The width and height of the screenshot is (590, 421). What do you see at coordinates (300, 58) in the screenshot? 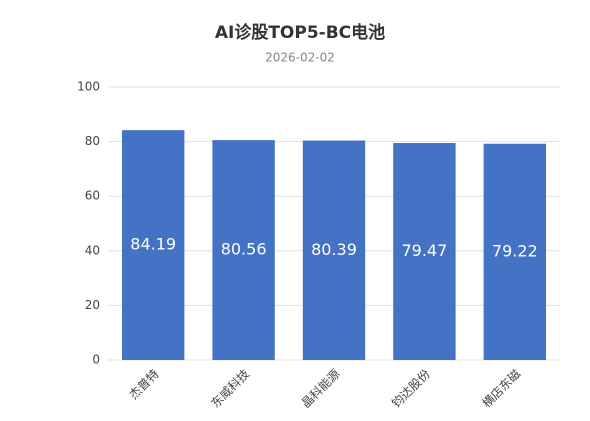
I see `chart-subtitle: 2026-02-02` at bounding box center [300, 58].